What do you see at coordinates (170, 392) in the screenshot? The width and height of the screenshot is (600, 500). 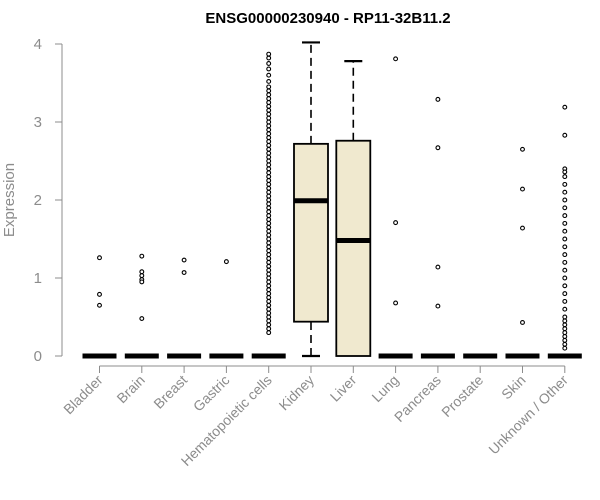 I see `x-tick-label: Breast` at bounding box center [170, 392].